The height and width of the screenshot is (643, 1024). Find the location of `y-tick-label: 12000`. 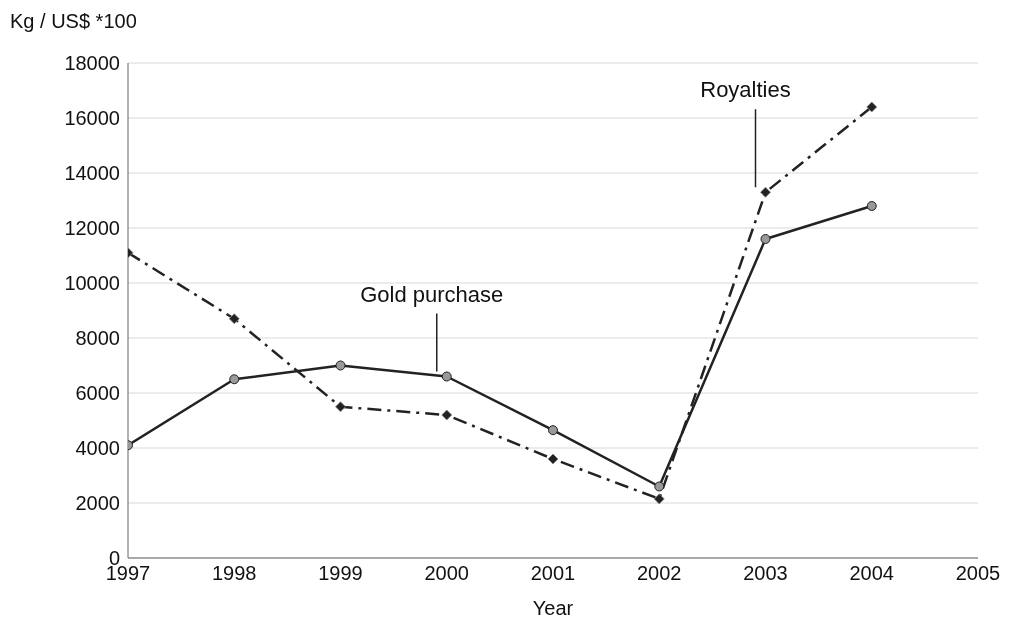

y-tick-label: 12000 is located at coordinates (92, 228).